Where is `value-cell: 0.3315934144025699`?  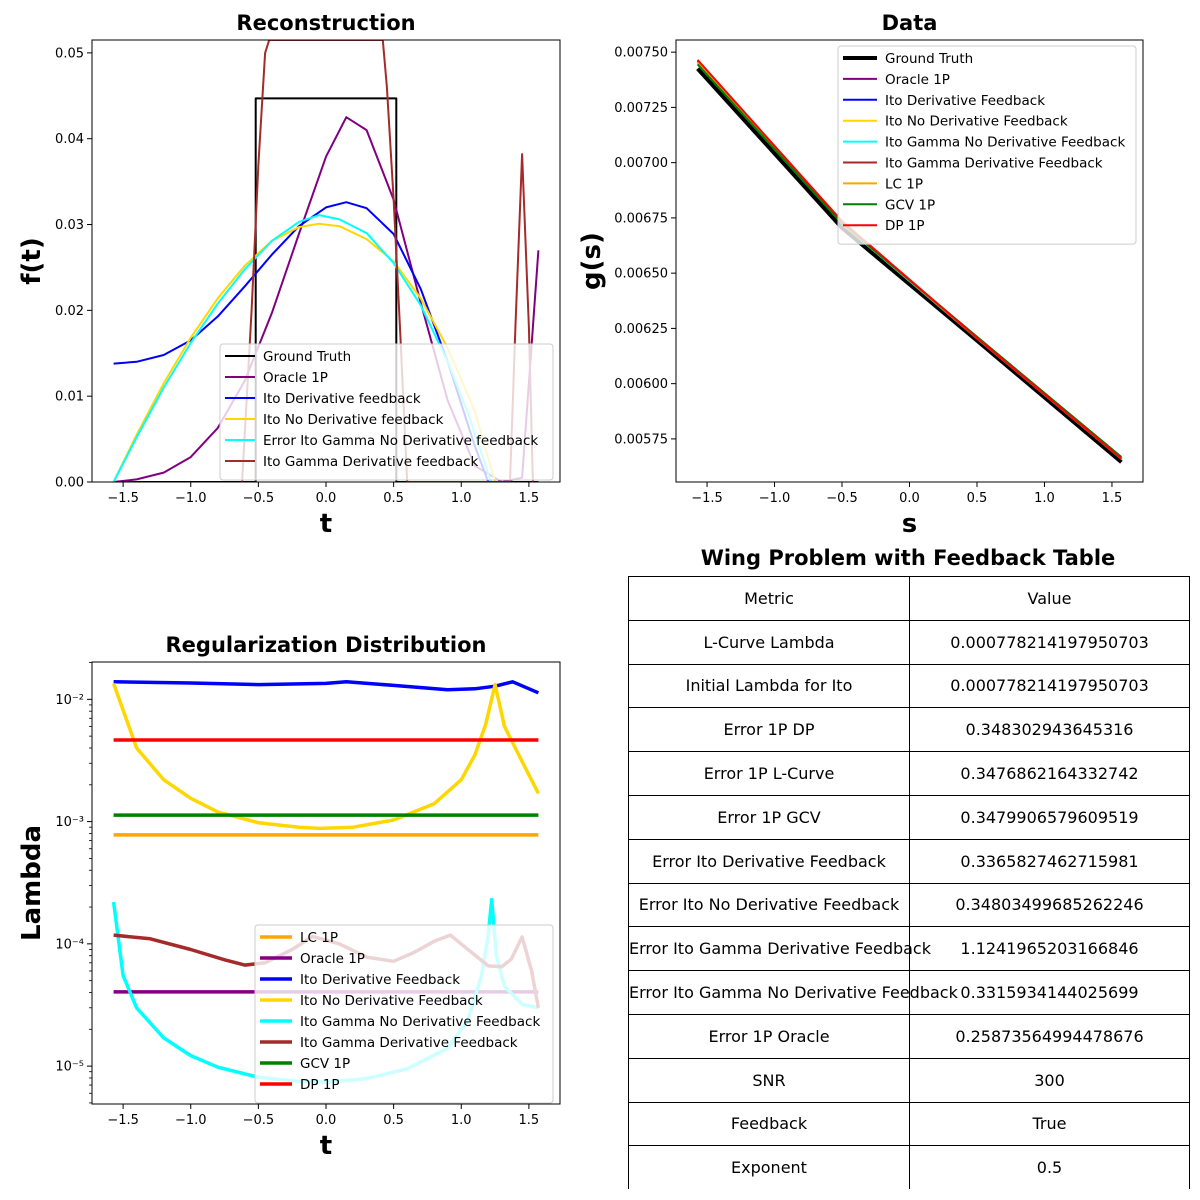 value-cell: 0.3315934144025699 is located at coordinates (1049, 992).